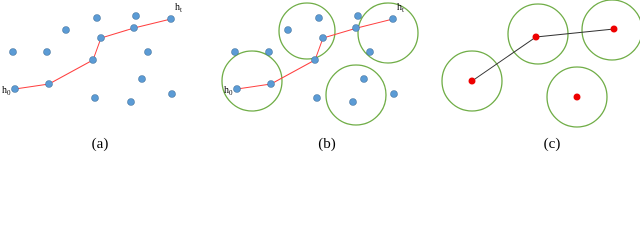 This screenshot has width=640, height=240. What do you see at coordinates (100, 144) in the screenshot?
I see `caption: (a)` at bounding box center [100, 144].